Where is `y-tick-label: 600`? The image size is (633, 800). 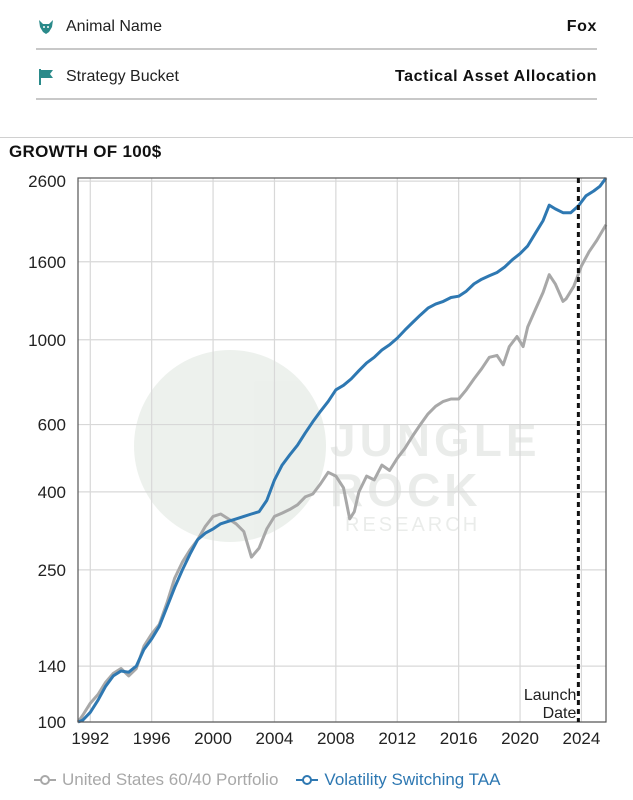
y-tick-label: 600 is located at coordinates (52, 425).